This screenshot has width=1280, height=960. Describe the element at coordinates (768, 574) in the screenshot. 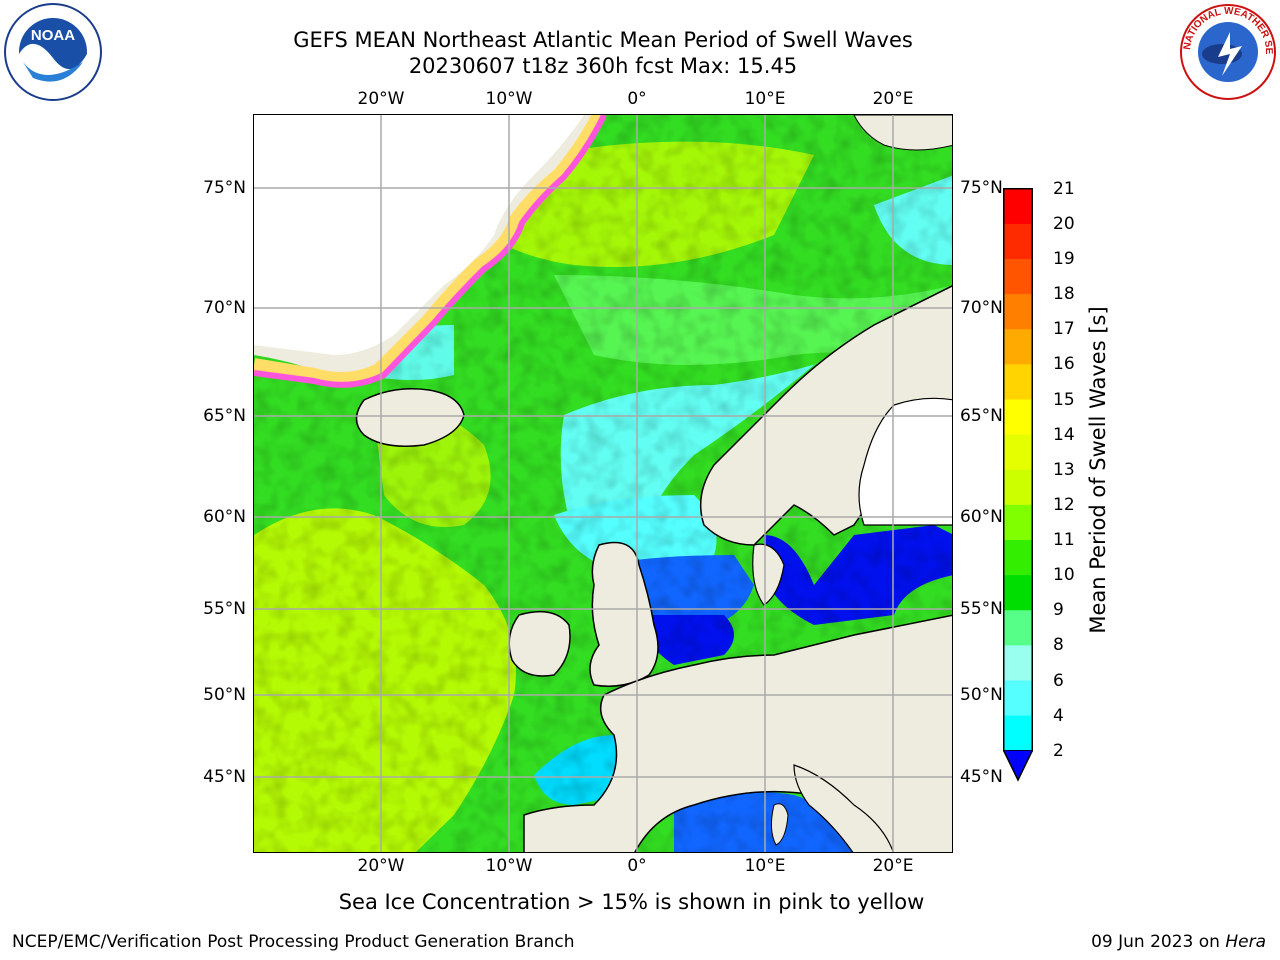

I see `denmark` at that location.